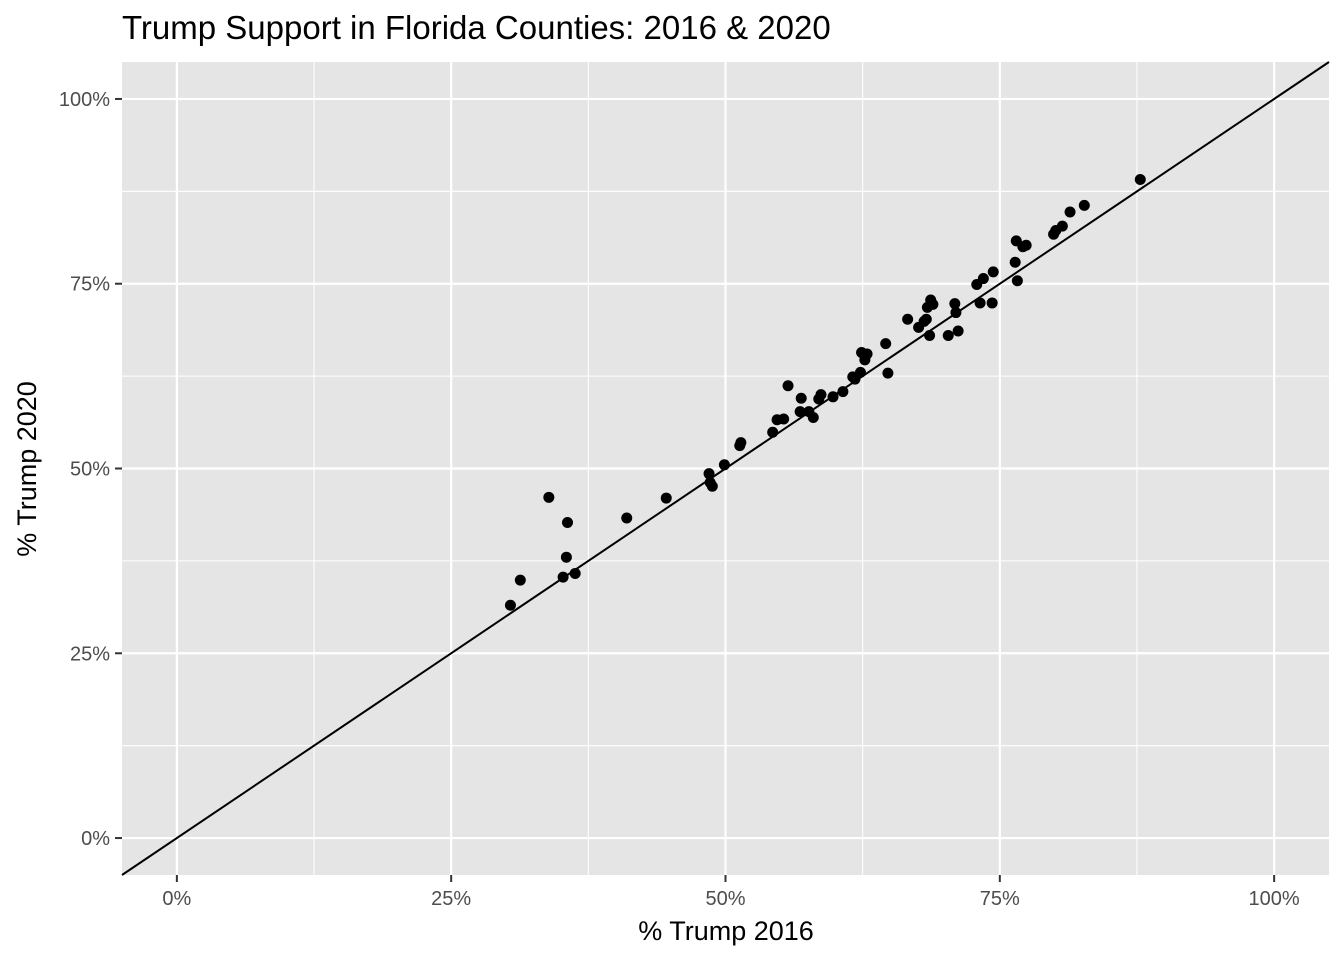  I want to click on x-tick-label: 0%, so click(176, 899).